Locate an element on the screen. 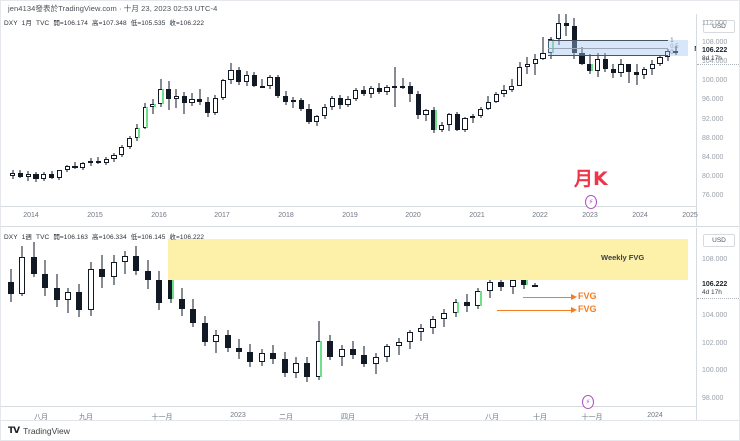 Image resolution: width=740 pixels, height=441 pixels. price-axis-tick: 112.000 is located at coordinates (714, 23).